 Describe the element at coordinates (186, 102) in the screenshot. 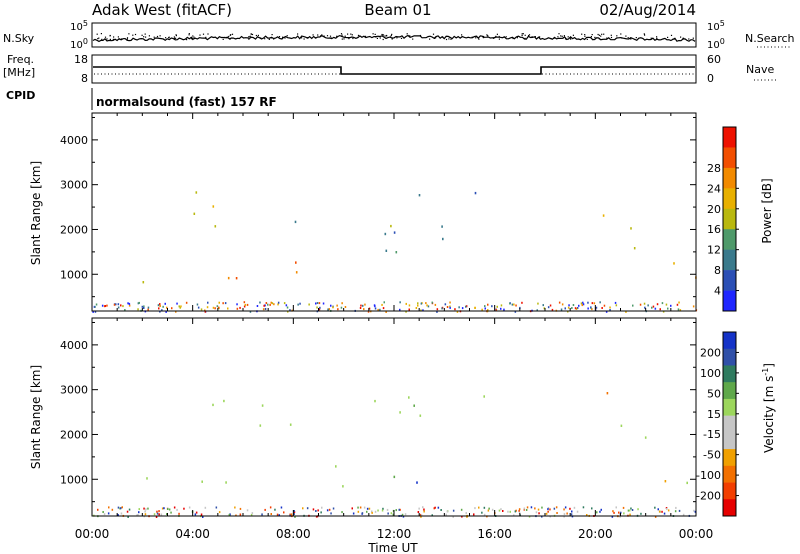

I see `cpid-text: normalsound (fast) 157 RF` at that location.